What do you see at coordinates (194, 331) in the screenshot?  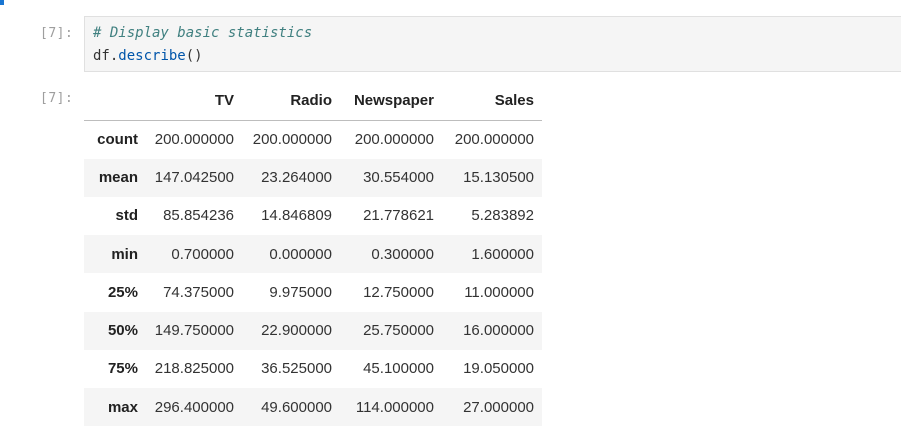 I see `table-cell: 149.750000` at bounding box center [194, 331].